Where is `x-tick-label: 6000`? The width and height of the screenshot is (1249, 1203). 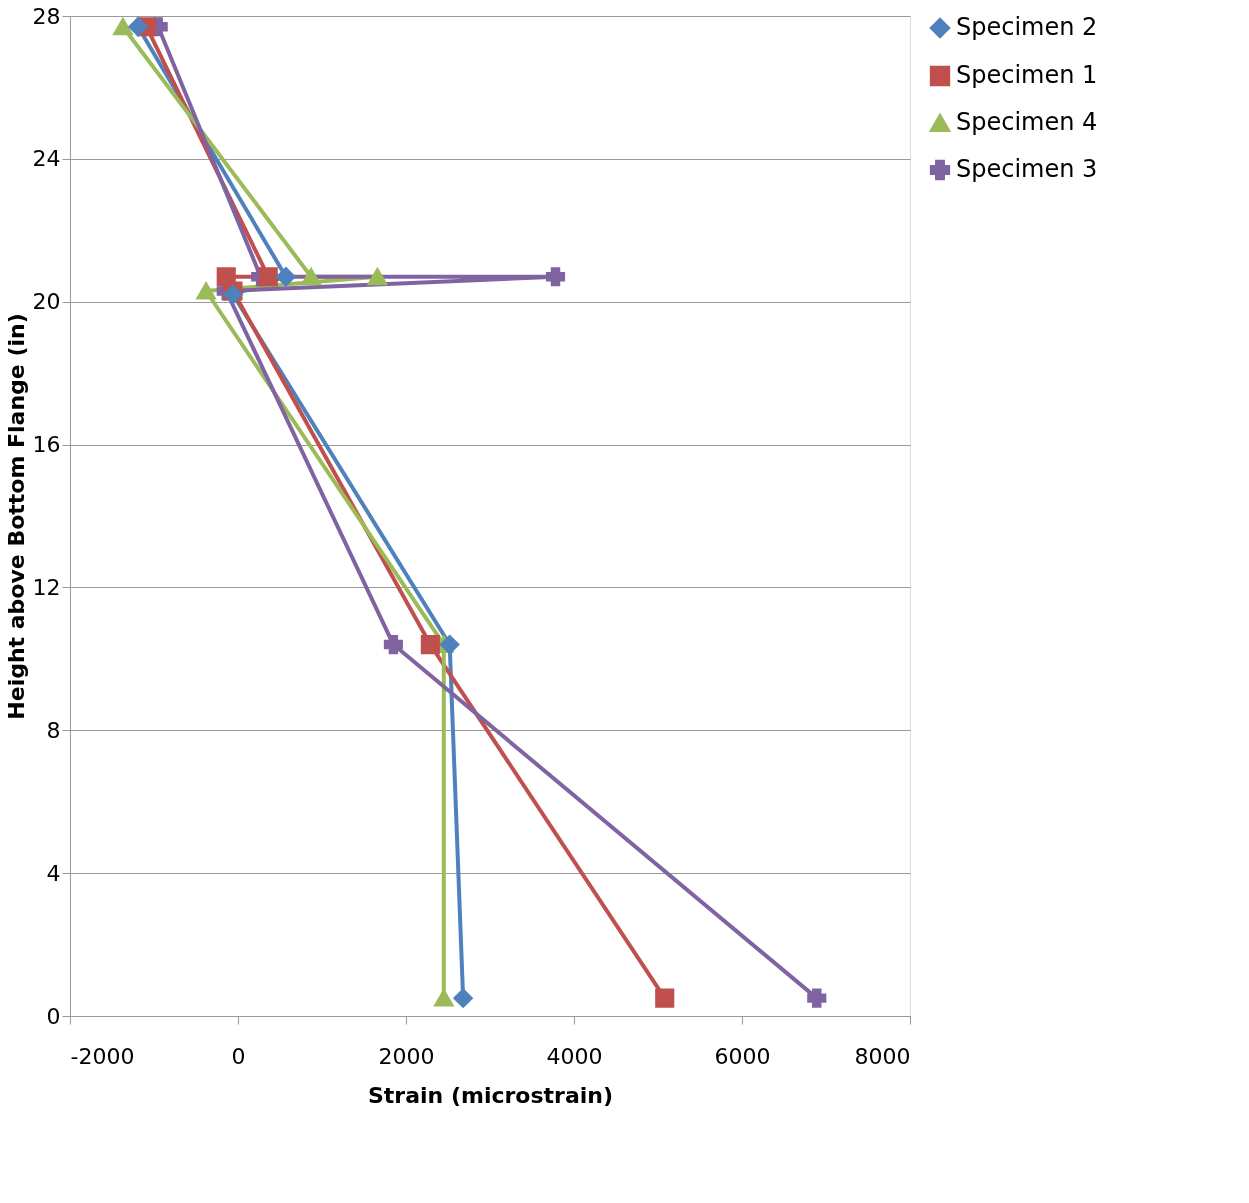 x-tick-label: 6000 is located at coordinates (742, 1056).